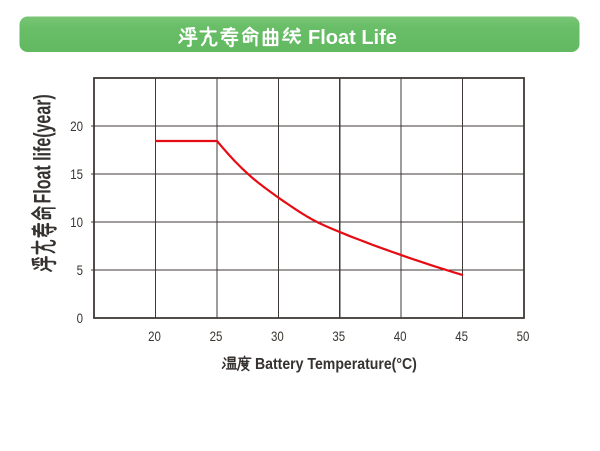 Image resolution: width=600 pixels, height=451 pixels. What do you see at coordinates (80, 270) in the screenshot?
I see `svg-text: 5` at bounding box center [80, 270].